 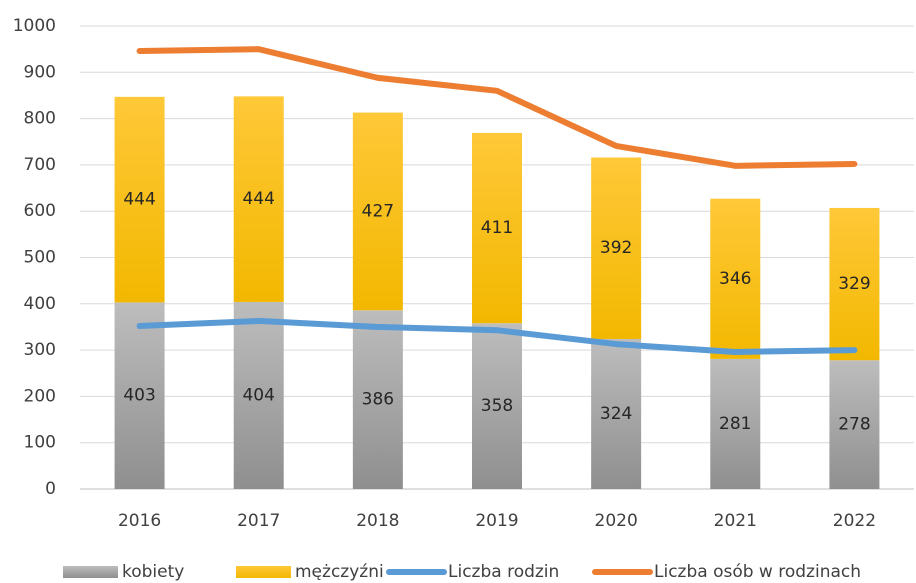 I want to click on y-tick-label: 900, so click(x=40, y=72).